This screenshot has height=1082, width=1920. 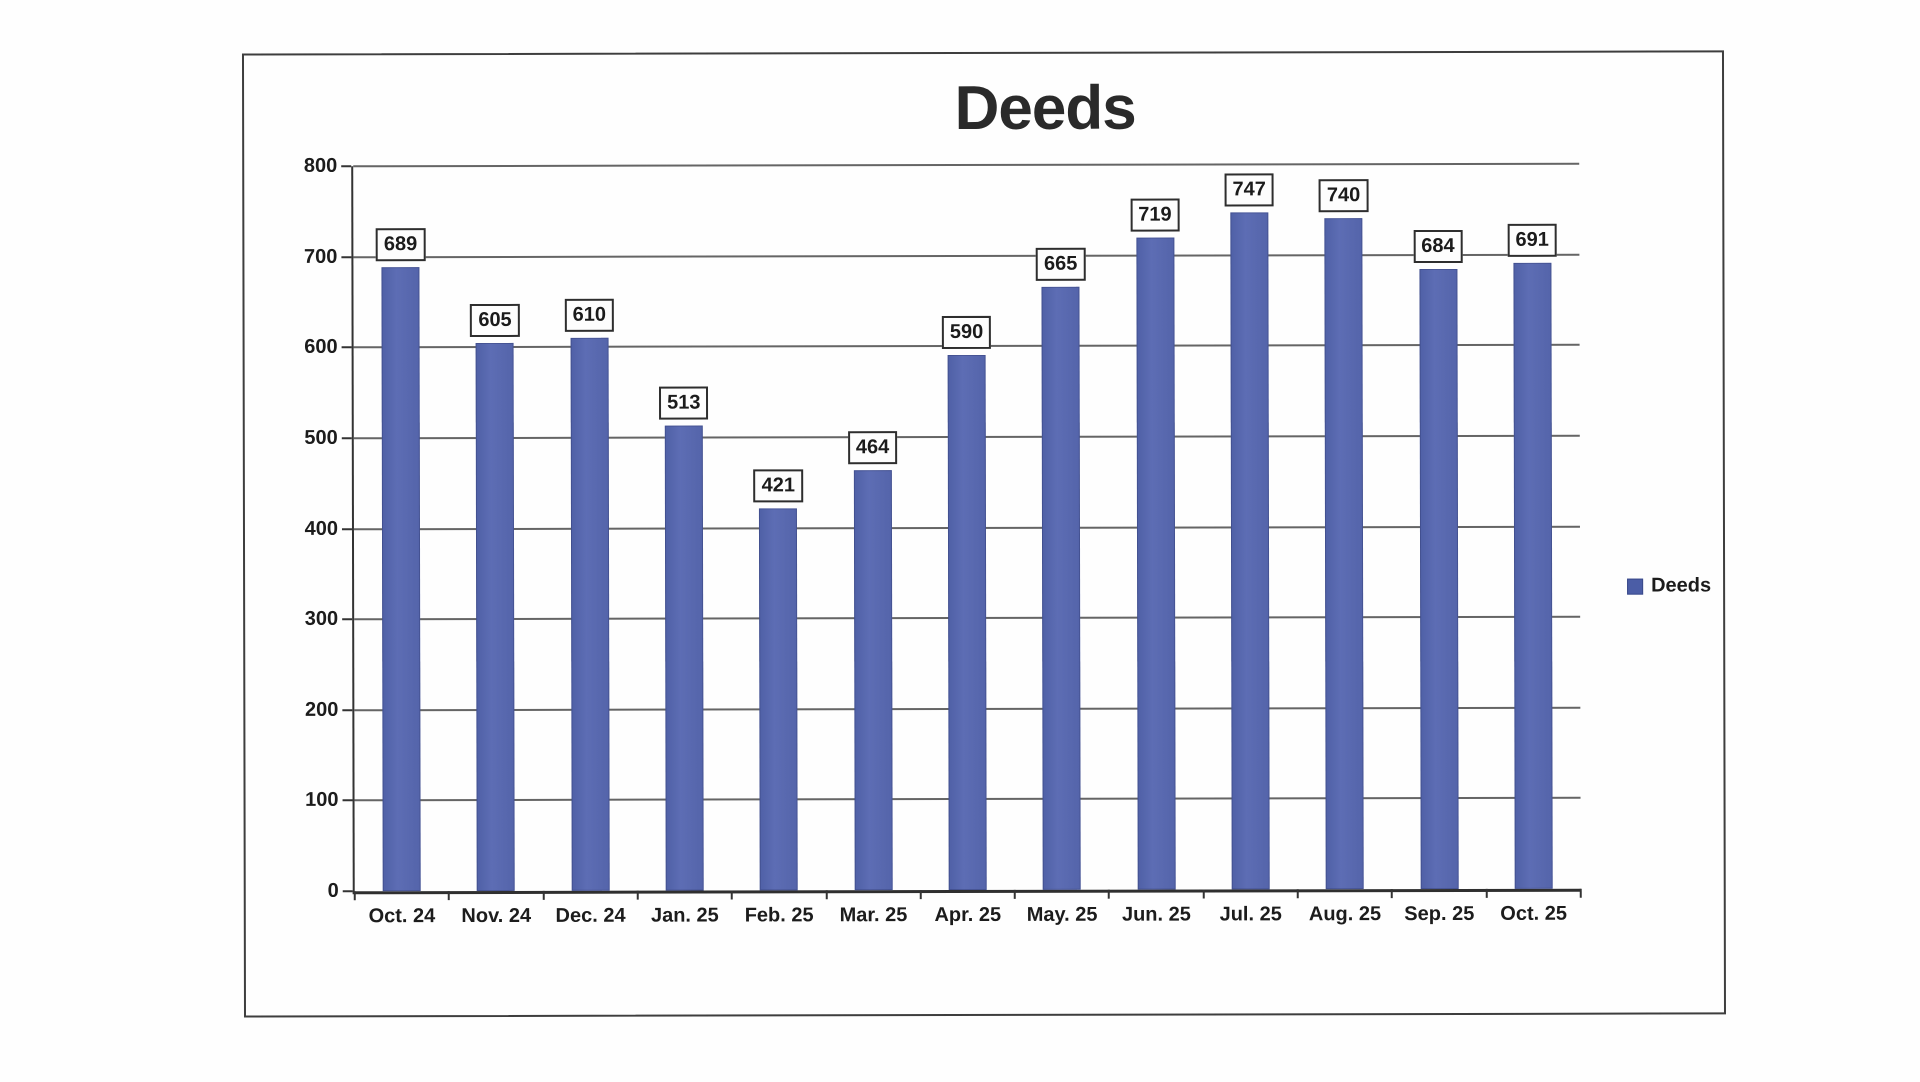 I want to click on x-tick-label-dec-24: Dec. 24, so click(x=590, y=915).